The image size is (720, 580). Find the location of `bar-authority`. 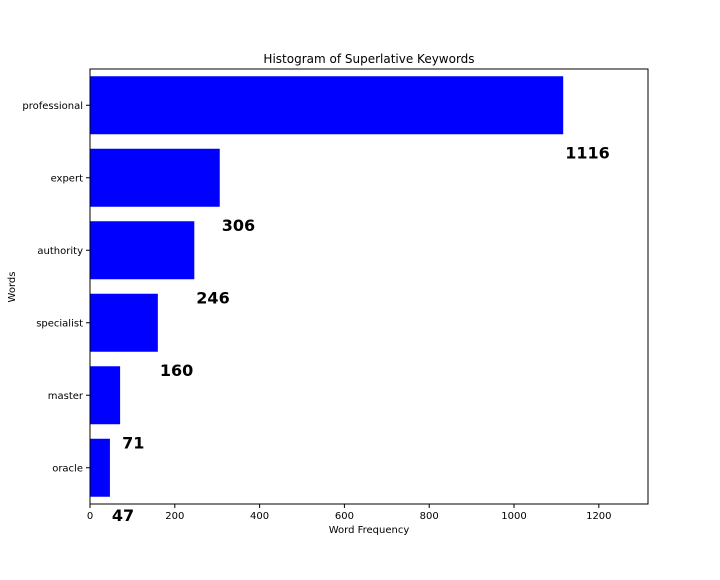

bar-authority is located at coordinates (142, 250).